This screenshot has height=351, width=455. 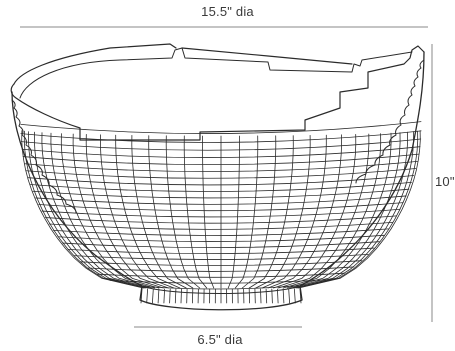 What do you see at coordinates (267, 56) in the screenshot?
I see `outer-rim-right` at bounding box center [267, 56].